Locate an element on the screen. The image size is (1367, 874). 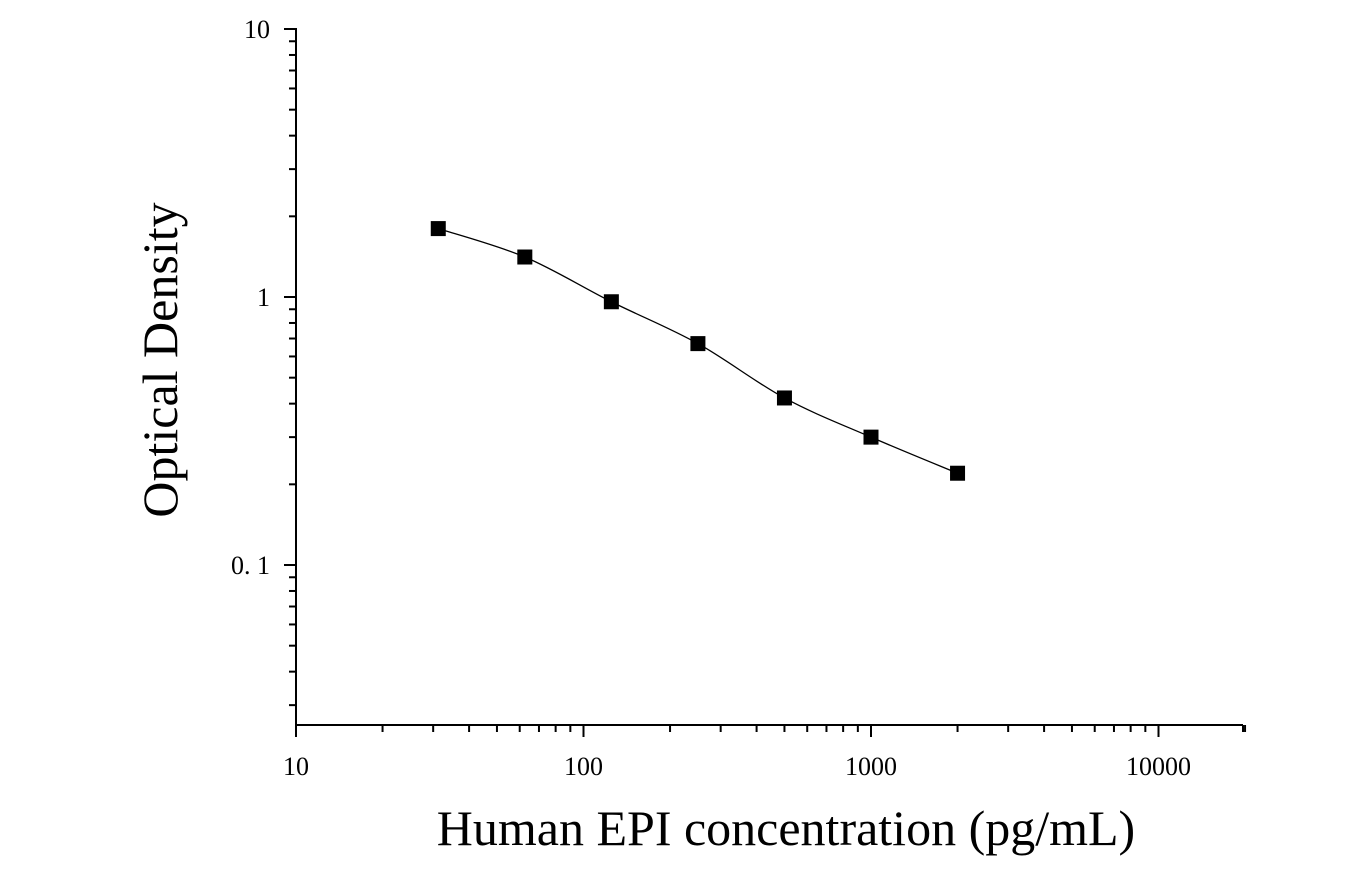
y-axis-title: Optical Density is located at coordinates (160, 359).